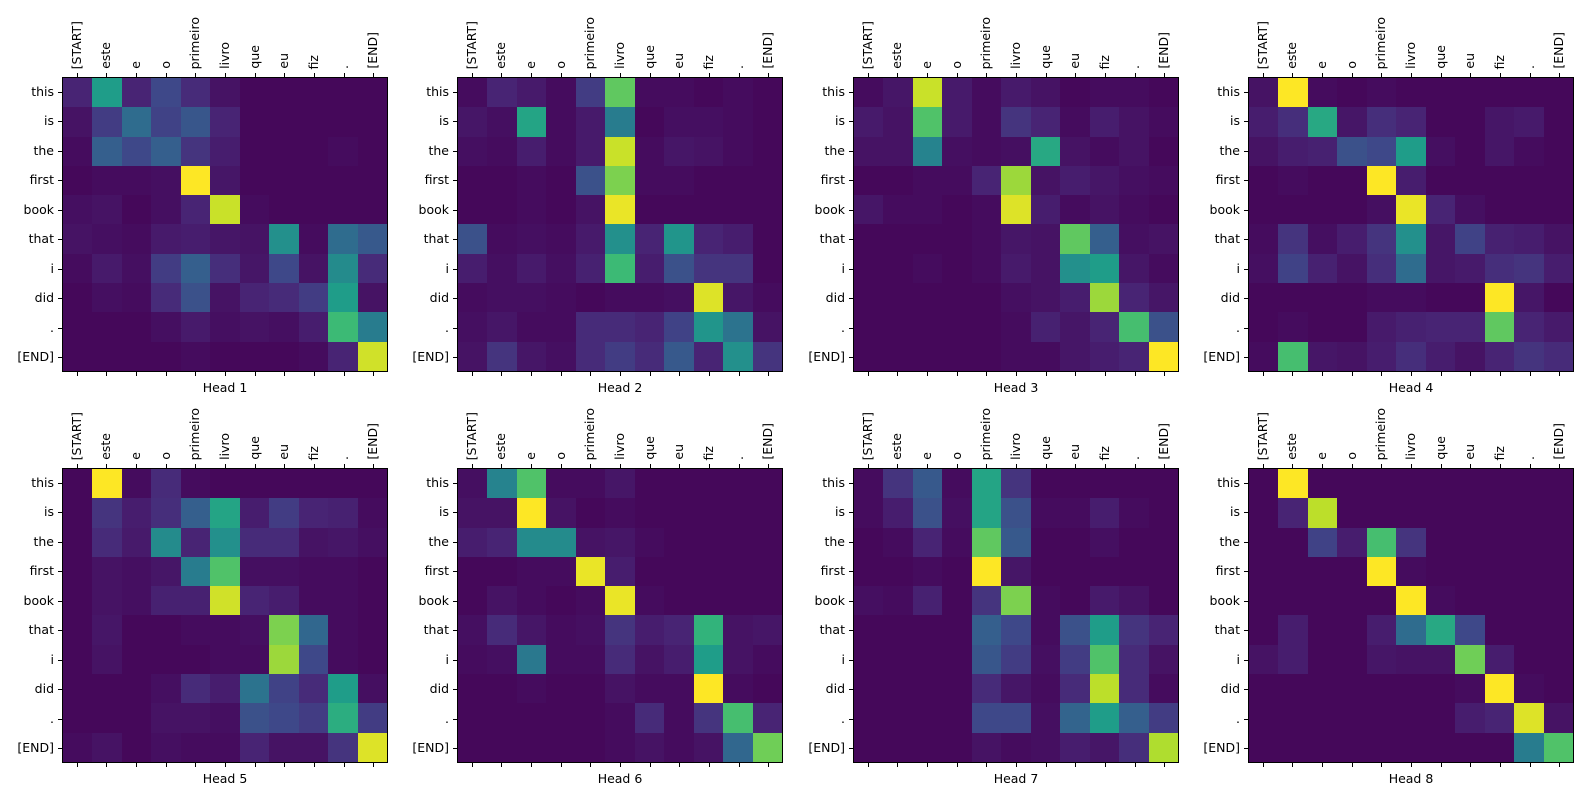 This screenshot has width=1589, height=805. Describe the element at coordinates (1075, 61) in the screenshot. I see `x-tick-label: eu` at that location.